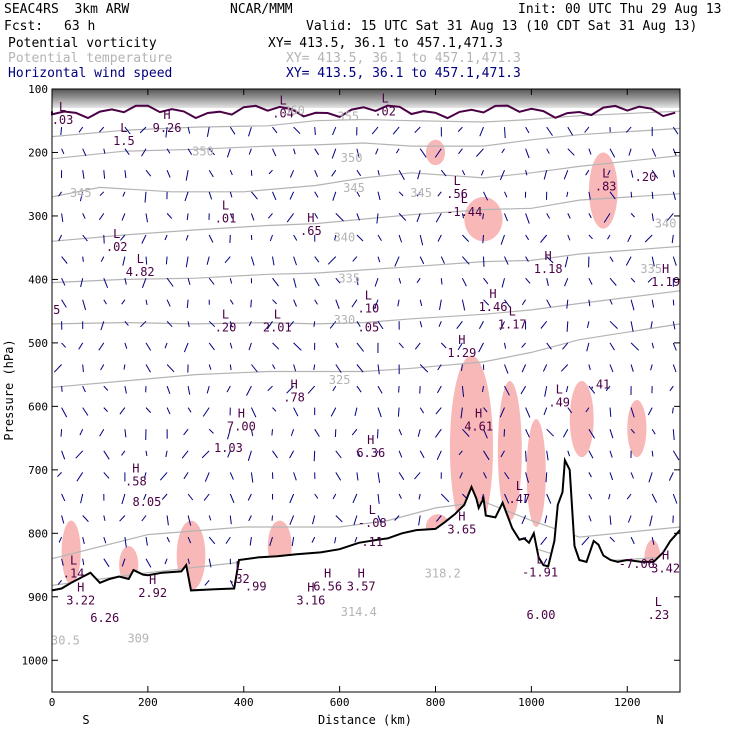  What do you see at coordinates (666, 223) in the screenshot?
I see `theta-contour-label: 340` at bounding box center [666, 223].